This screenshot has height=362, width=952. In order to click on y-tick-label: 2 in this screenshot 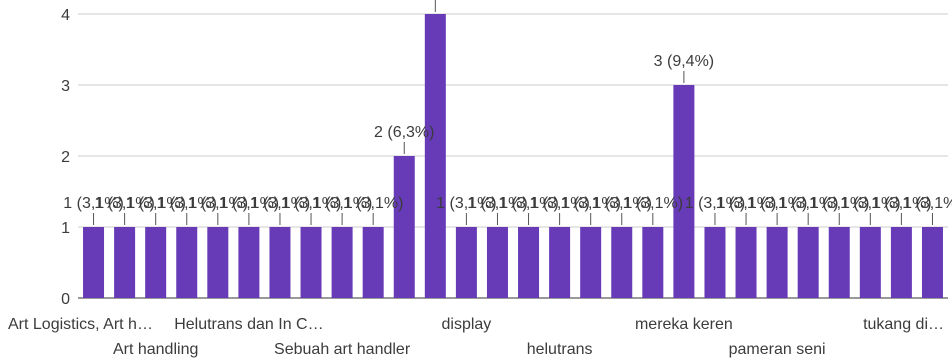, I will do `click(65, 157)`.